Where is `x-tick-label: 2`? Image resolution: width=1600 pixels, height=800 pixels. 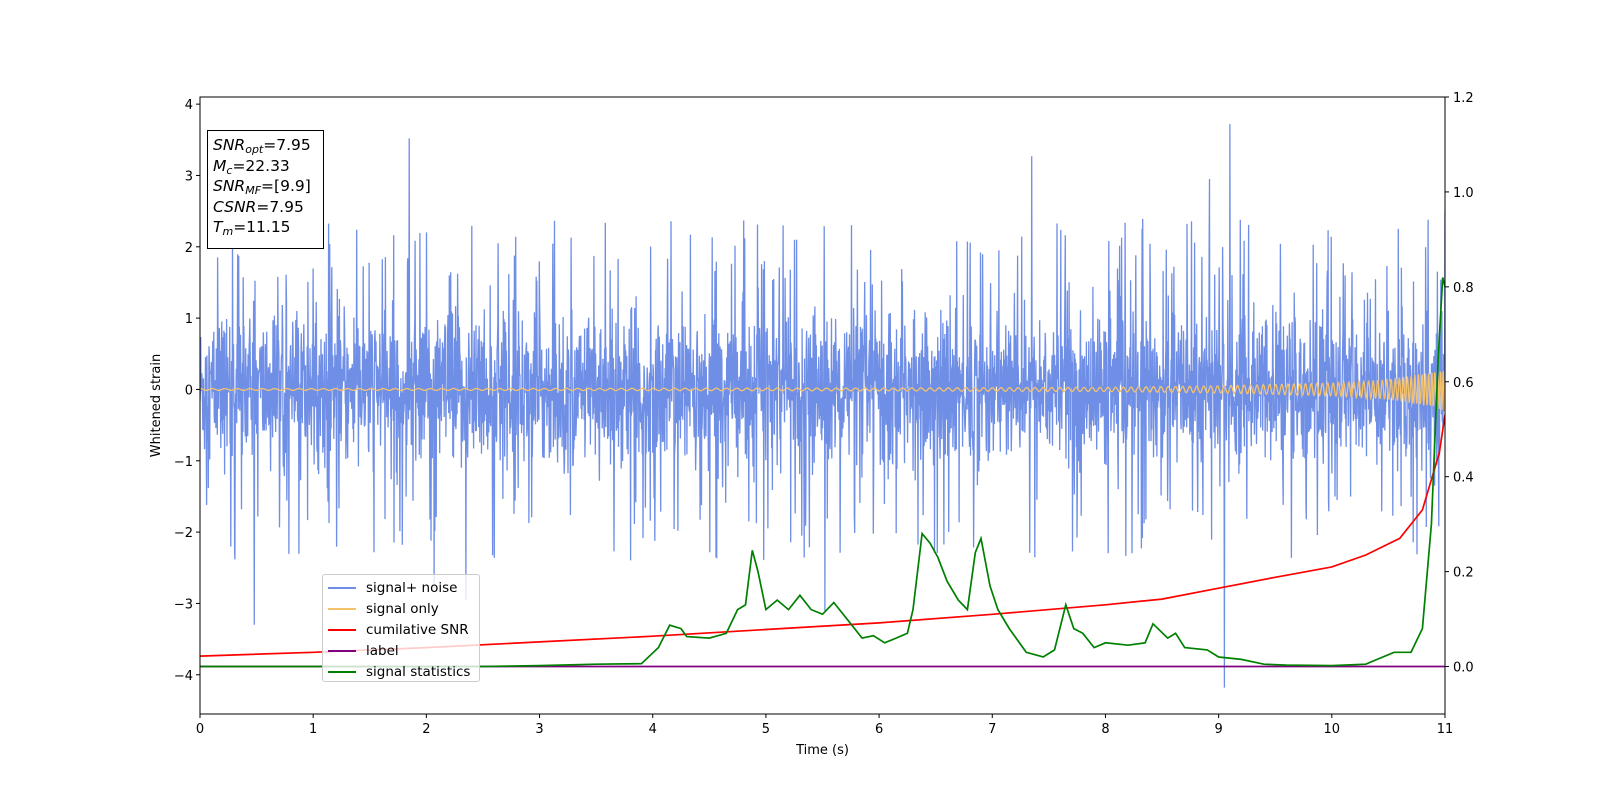
x-tick-label: 2 is located at coordinates (426, 729).